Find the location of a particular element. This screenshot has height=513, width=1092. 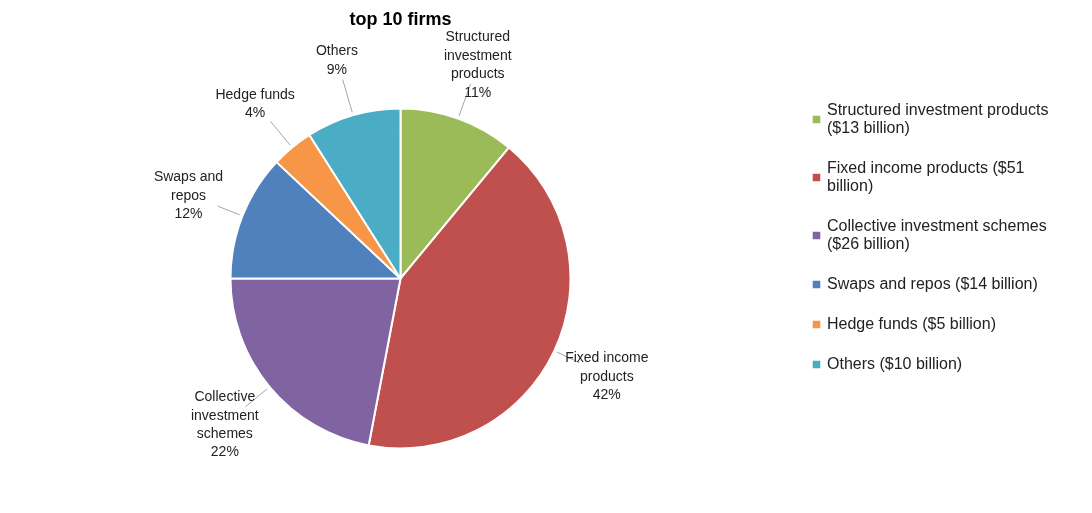

chart-title: top 10 firms is located at coordinates (400, 18).